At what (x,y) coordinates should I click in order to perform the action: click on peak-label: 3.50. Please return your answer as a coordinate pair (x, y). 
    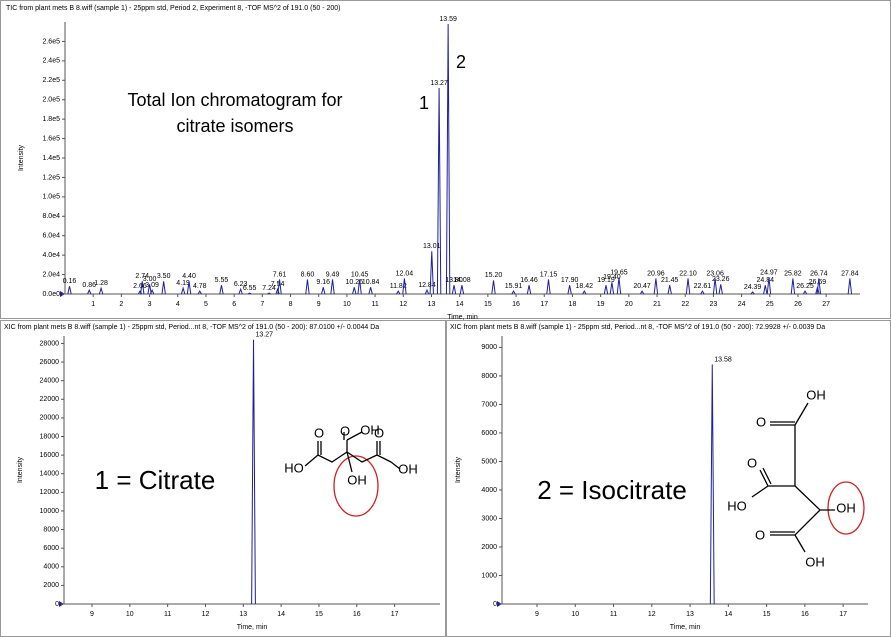
    Looking at the image, I should click on (164, 276).